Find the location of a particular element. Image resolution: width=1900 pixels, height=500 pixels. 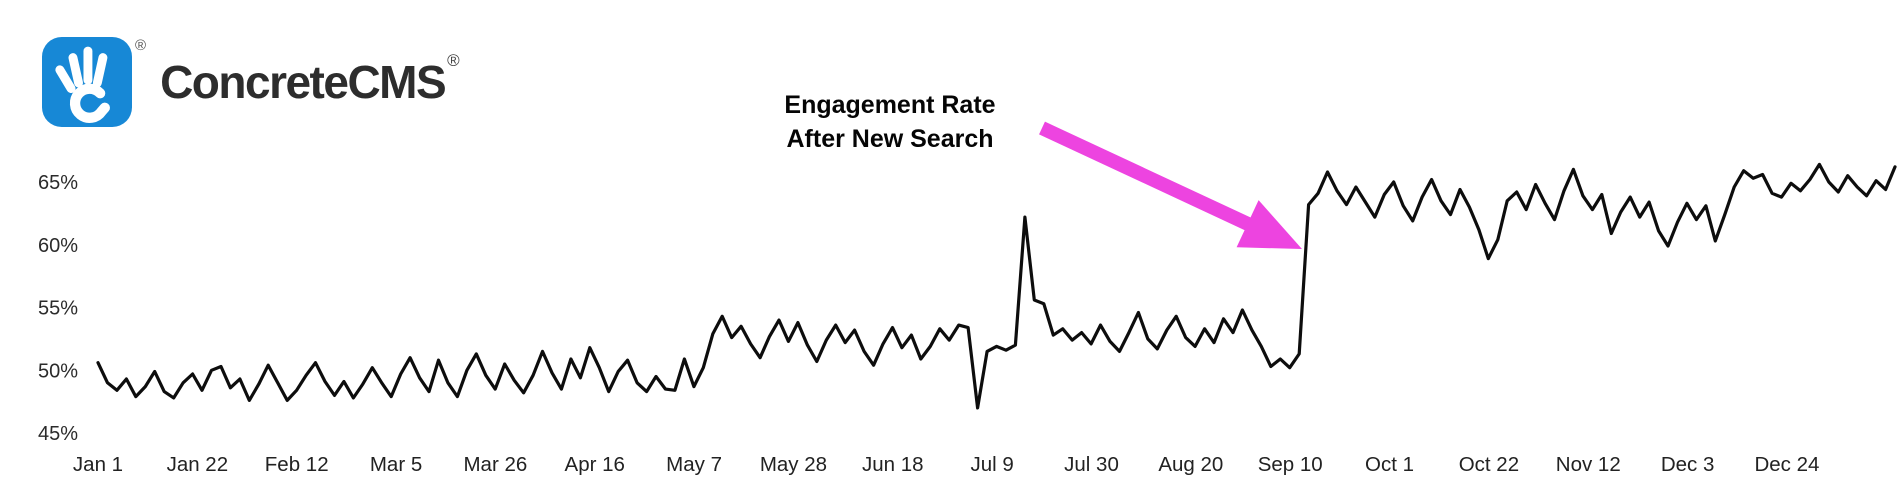

wordmark-registered-mark: ® is located at coordinates (453, 60).